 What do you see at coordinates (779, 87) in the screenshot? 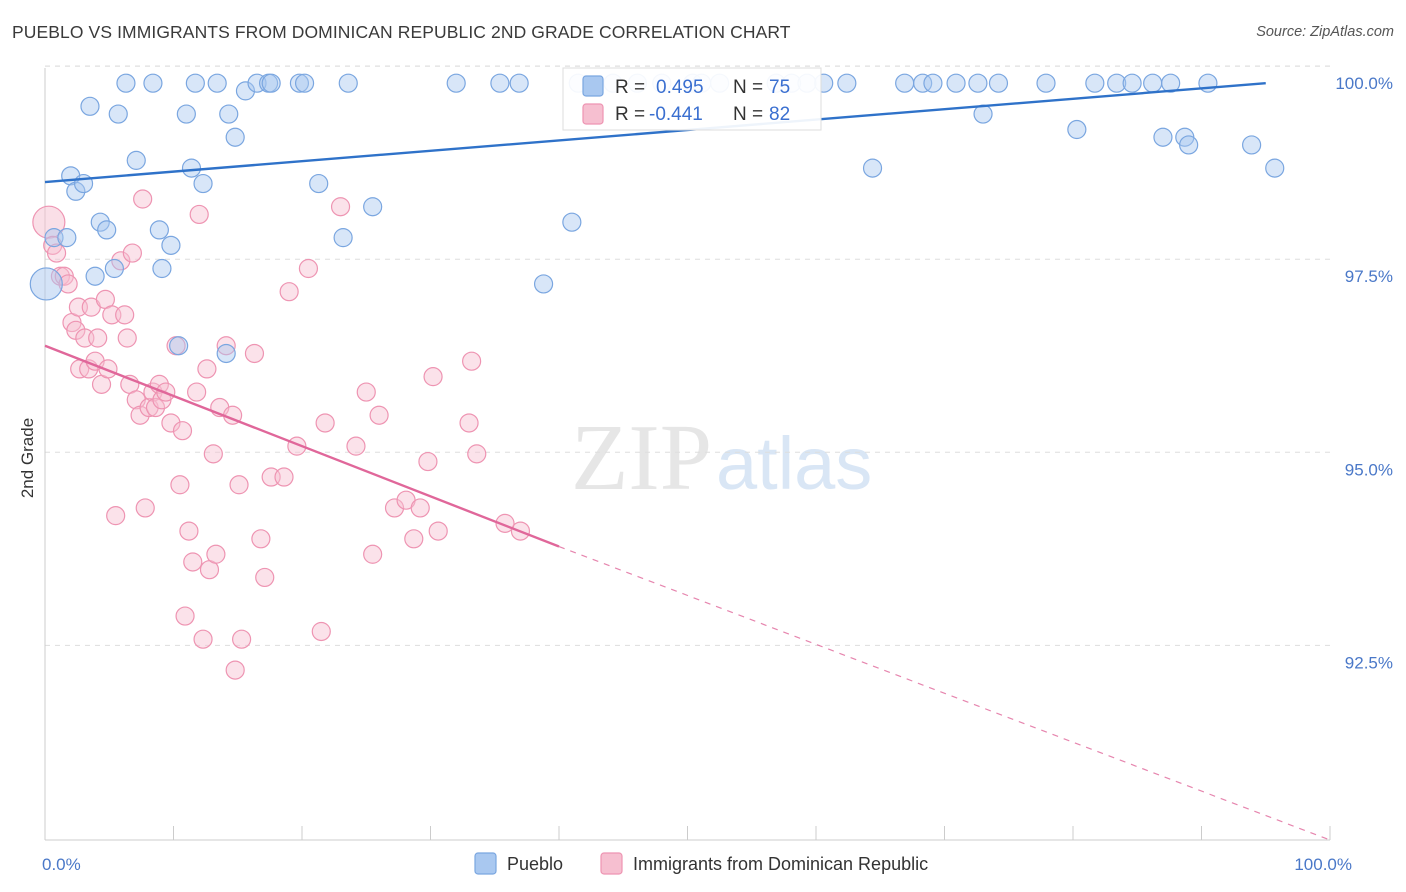
I see `legend-stats-n-value-pueblo: 75` at bounding box center [779, 87].